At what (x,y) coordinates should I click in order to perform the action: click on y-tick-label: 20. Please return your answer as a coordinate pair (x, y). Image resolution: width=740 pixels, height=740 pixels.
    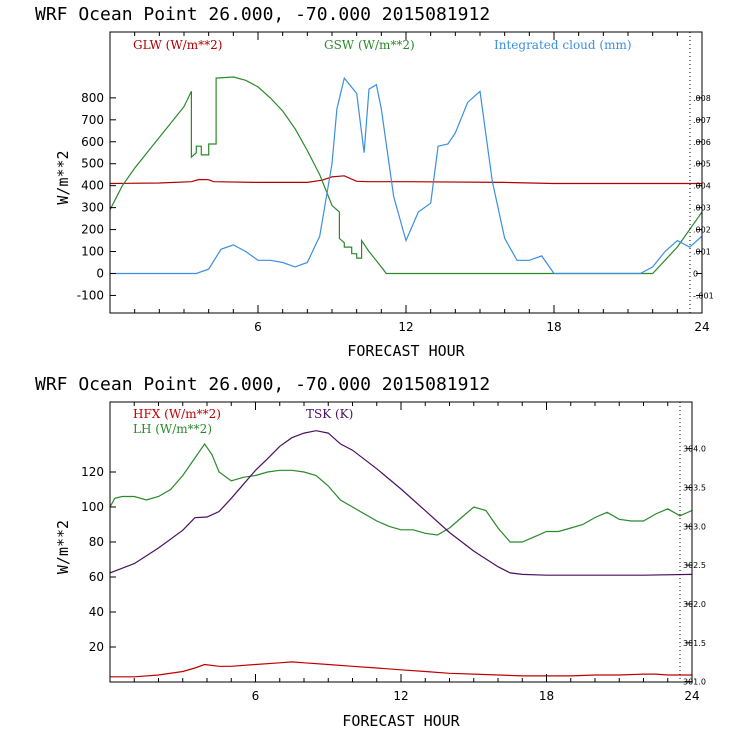
    Looking at the image, I should click on (96, 647).